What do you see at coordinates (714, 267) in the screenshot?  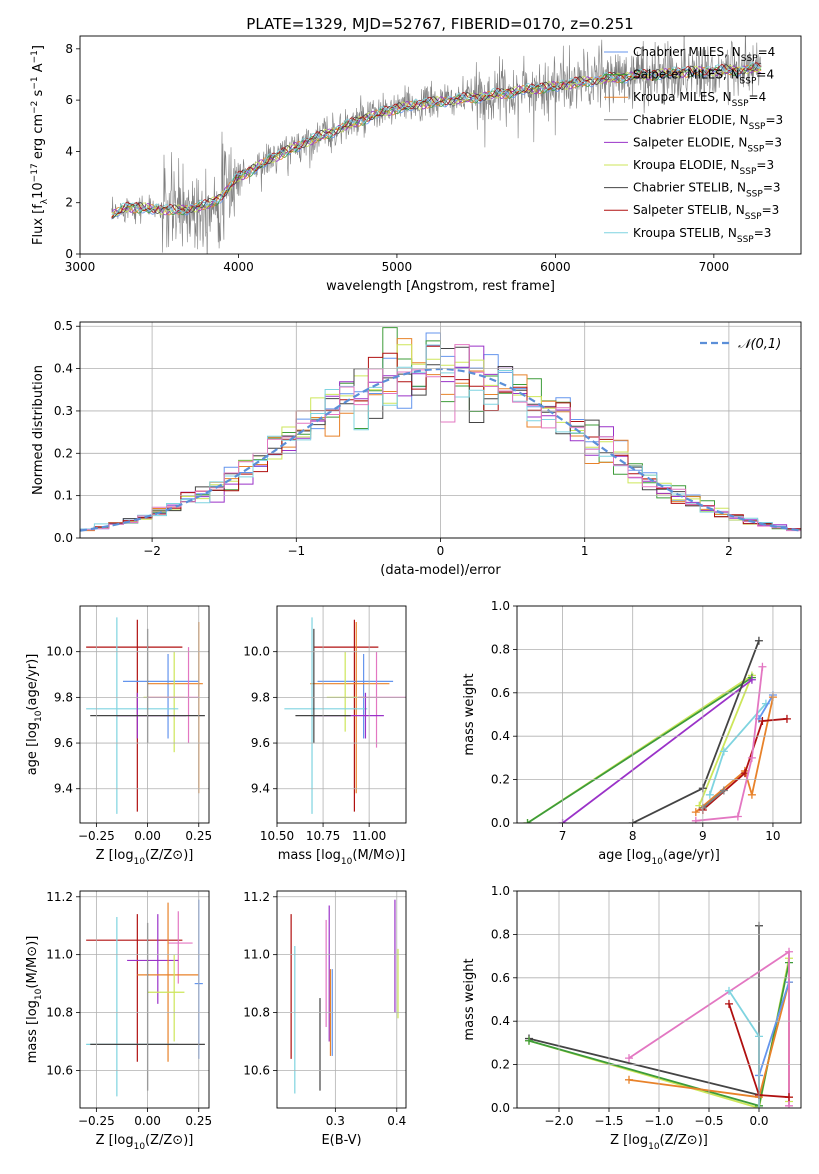 I see `tick-label-x: 7000` at bounding box center [714, 267].